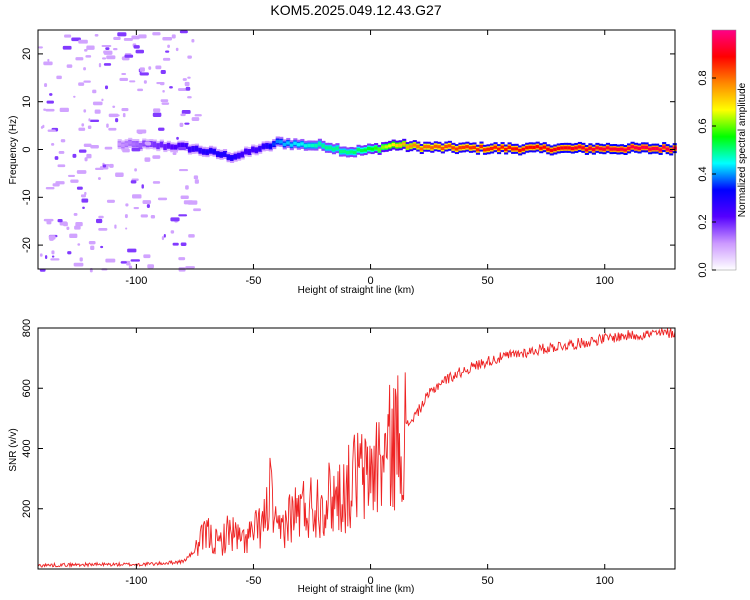 This screenshot has height=600, width=750. I want to click on y-tick-label: 400, so click(27, 448).